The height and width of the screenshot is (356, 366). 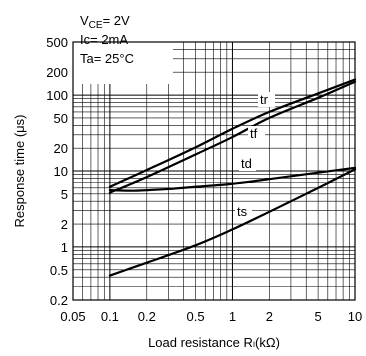 I want to click on condition-ic: Ic= 2mA, so click(x=104, y=39).